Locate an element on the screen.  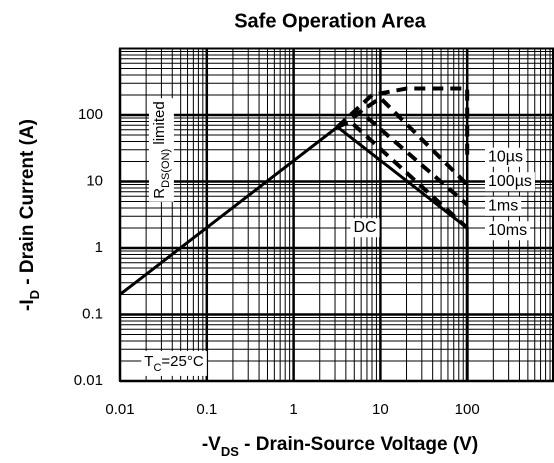
x-tick-label: 0.01 is located at coordinates (119, 409).